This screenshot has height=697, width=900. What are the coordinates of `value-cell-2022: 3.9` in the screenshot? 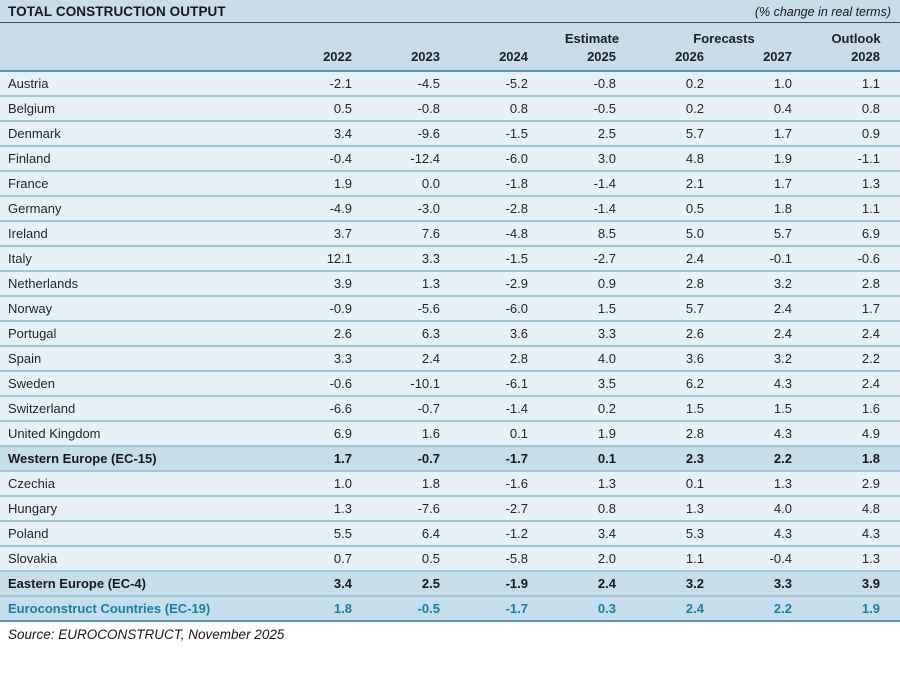 It's located at (328, 284).